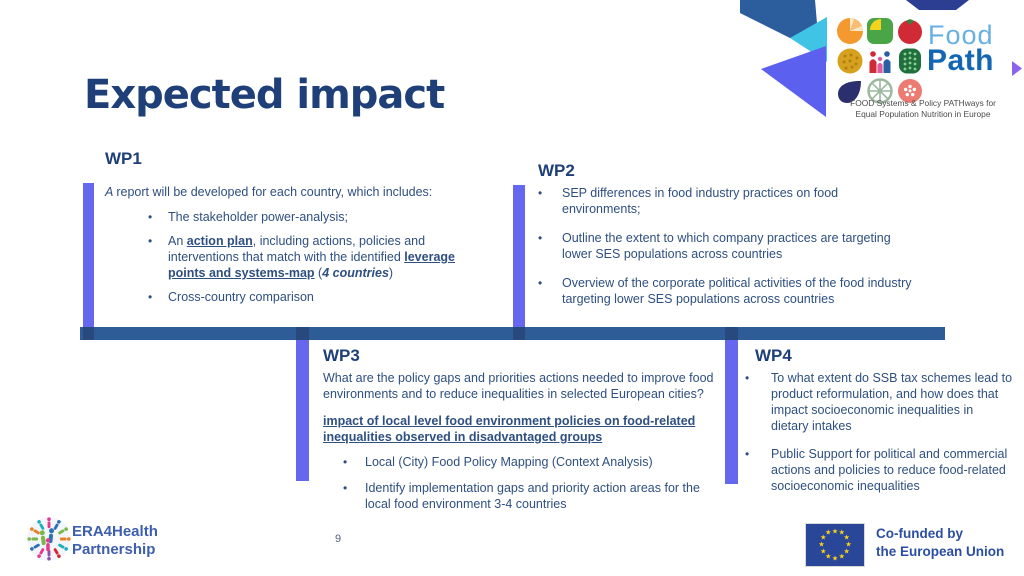 The height and width of the screenshot is (576, 1024). Describe the element at coordinates (910, 61) in the screenshot. I see `corn-icon` at that location.